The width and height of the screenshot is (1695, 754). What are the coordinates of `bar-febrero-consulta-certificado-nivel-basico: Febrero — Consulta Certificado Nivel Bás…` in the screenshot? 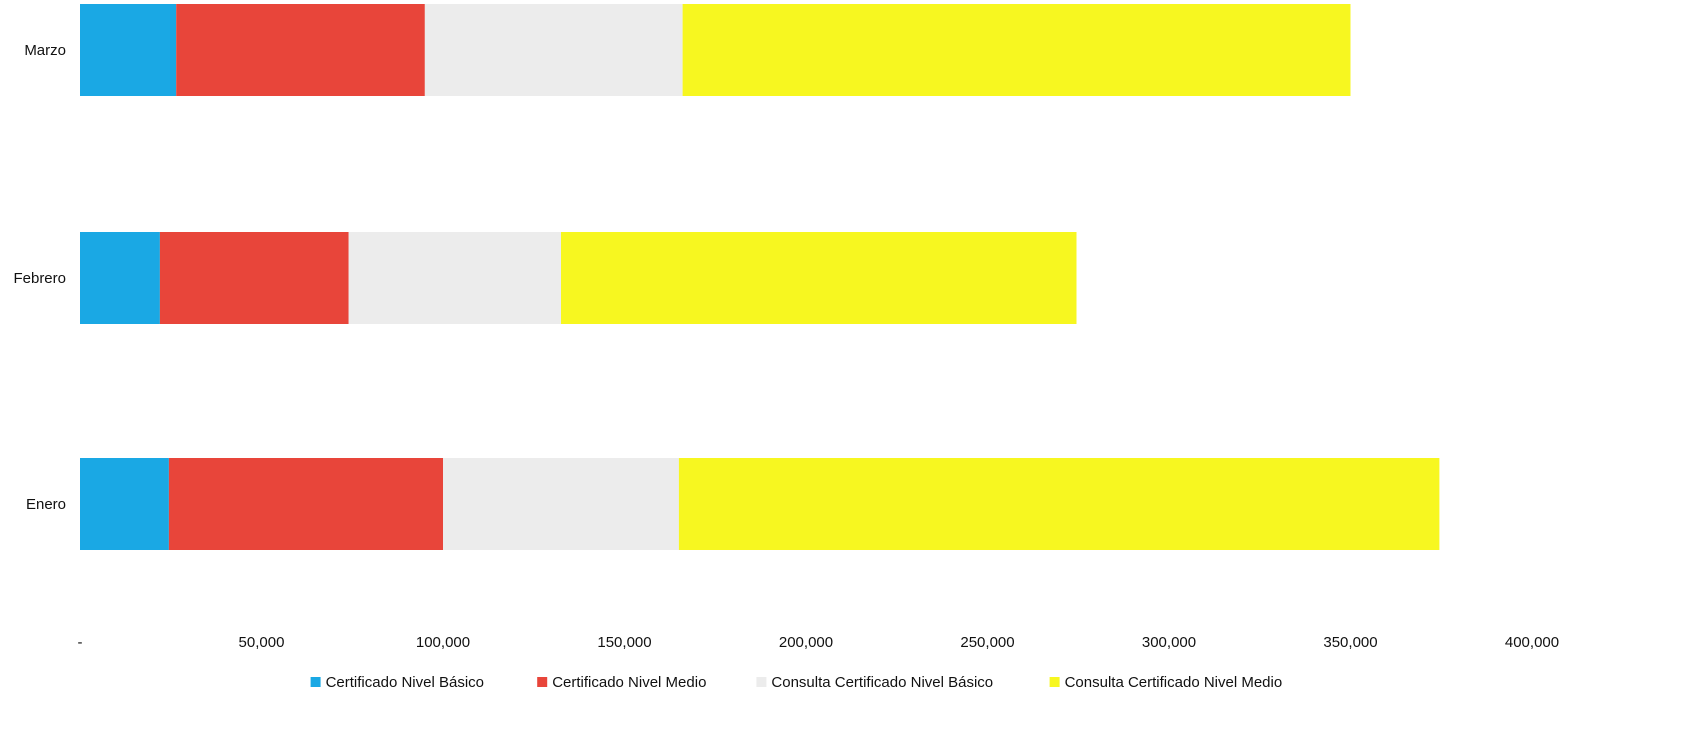 It's located at (454, 278).